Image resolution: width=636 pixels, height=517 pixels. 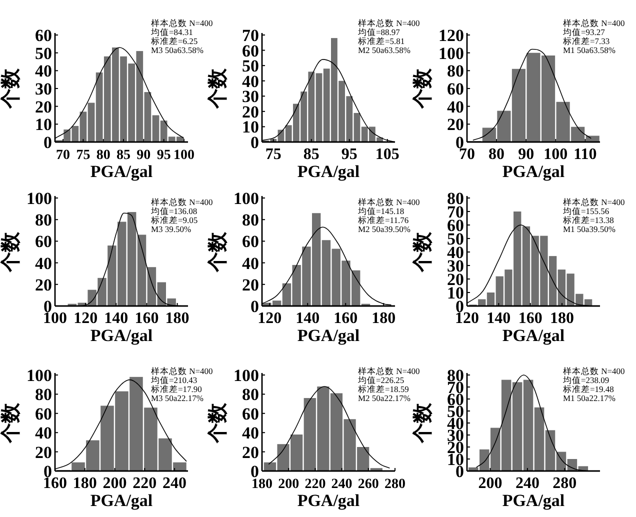 What do you see at coordinates (380, 380) in the screenshot?
I see `annotation: 均值=226.25` at bounding box center [380, 380].